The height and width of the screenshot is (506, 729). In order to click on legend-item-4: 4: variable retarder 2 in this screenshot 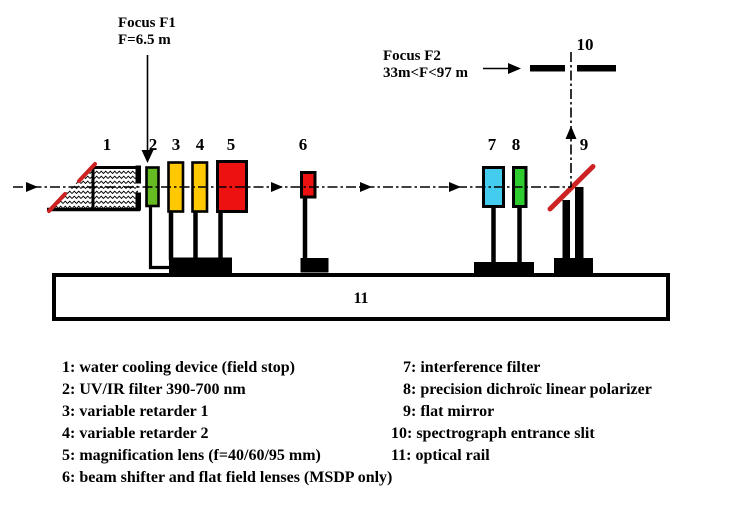, I will do `click(135, 433)`.